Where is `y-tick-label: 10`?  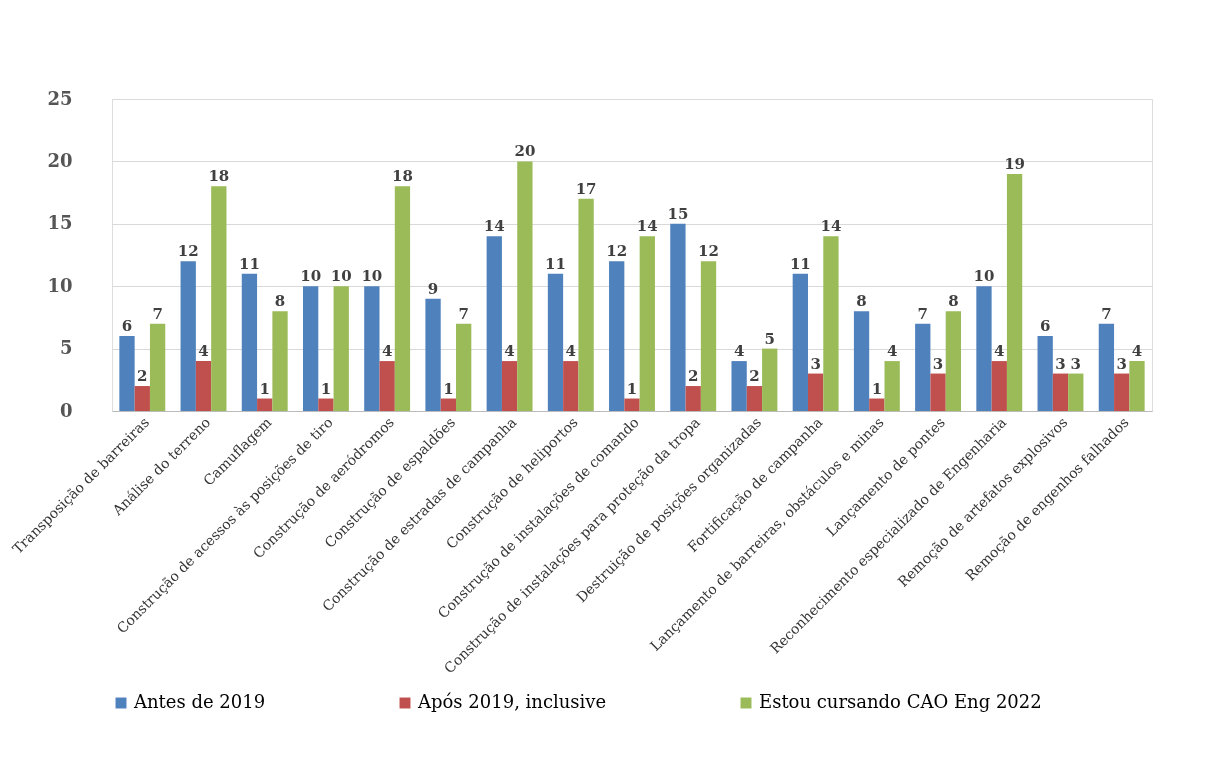
y-tick-label: 10 is located at coordinates (60, 285).